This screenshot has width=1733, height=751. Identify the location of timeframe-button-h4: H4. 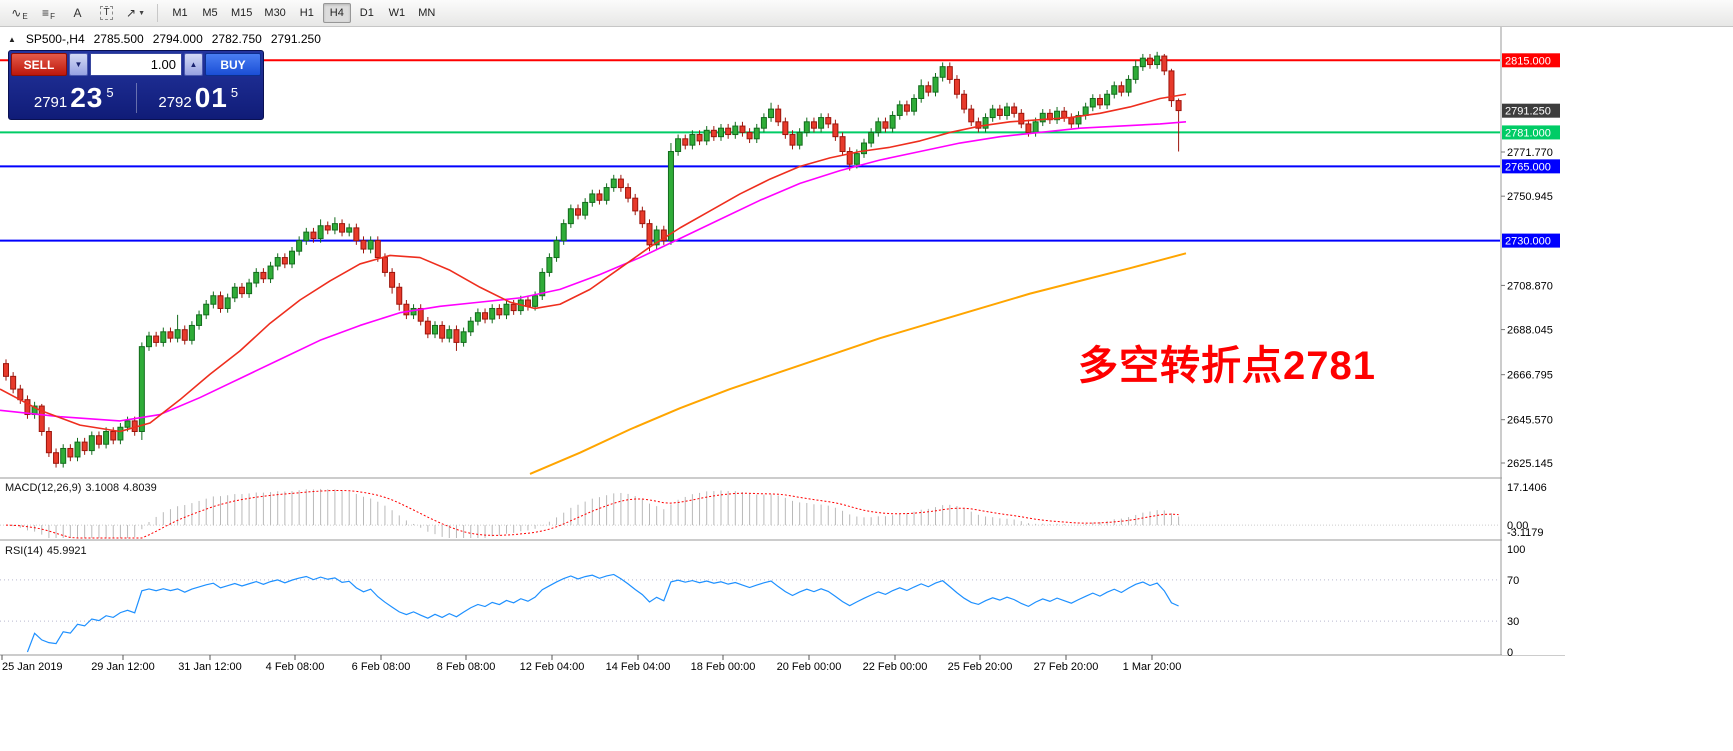
(336, 13).